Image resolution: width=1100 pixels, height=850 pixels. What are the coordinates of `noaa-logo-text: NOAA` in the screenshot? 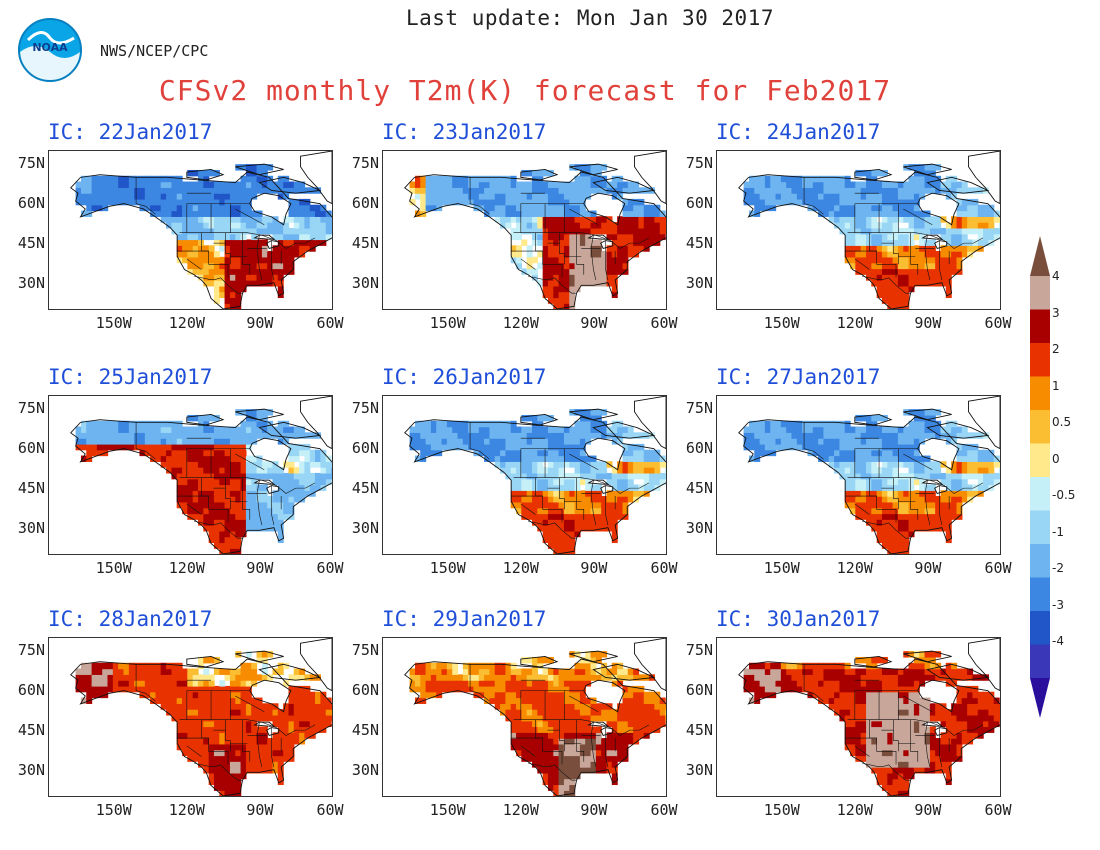 It's located at (50, 47).